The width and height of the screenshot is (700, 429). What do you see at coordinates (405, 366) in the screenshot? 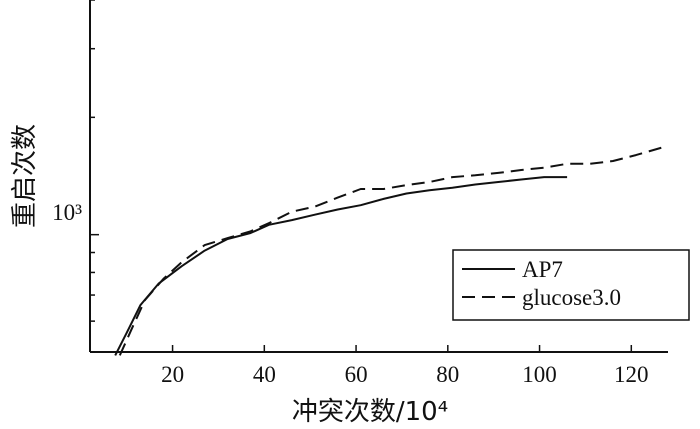
I see `x-ticks: 20 40 60 80 100 120` at bounding box center [405, 366].